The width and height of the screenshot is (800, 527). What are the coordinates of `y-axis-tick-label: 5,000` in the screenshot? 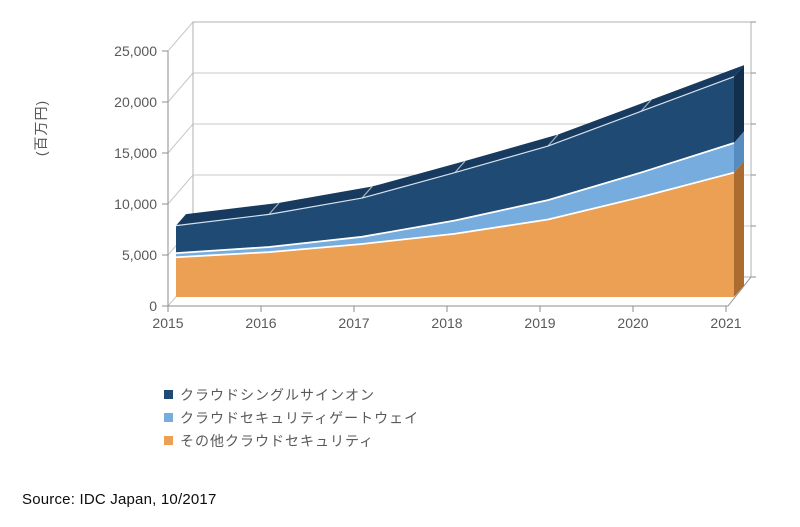 It's located at (139, 255).